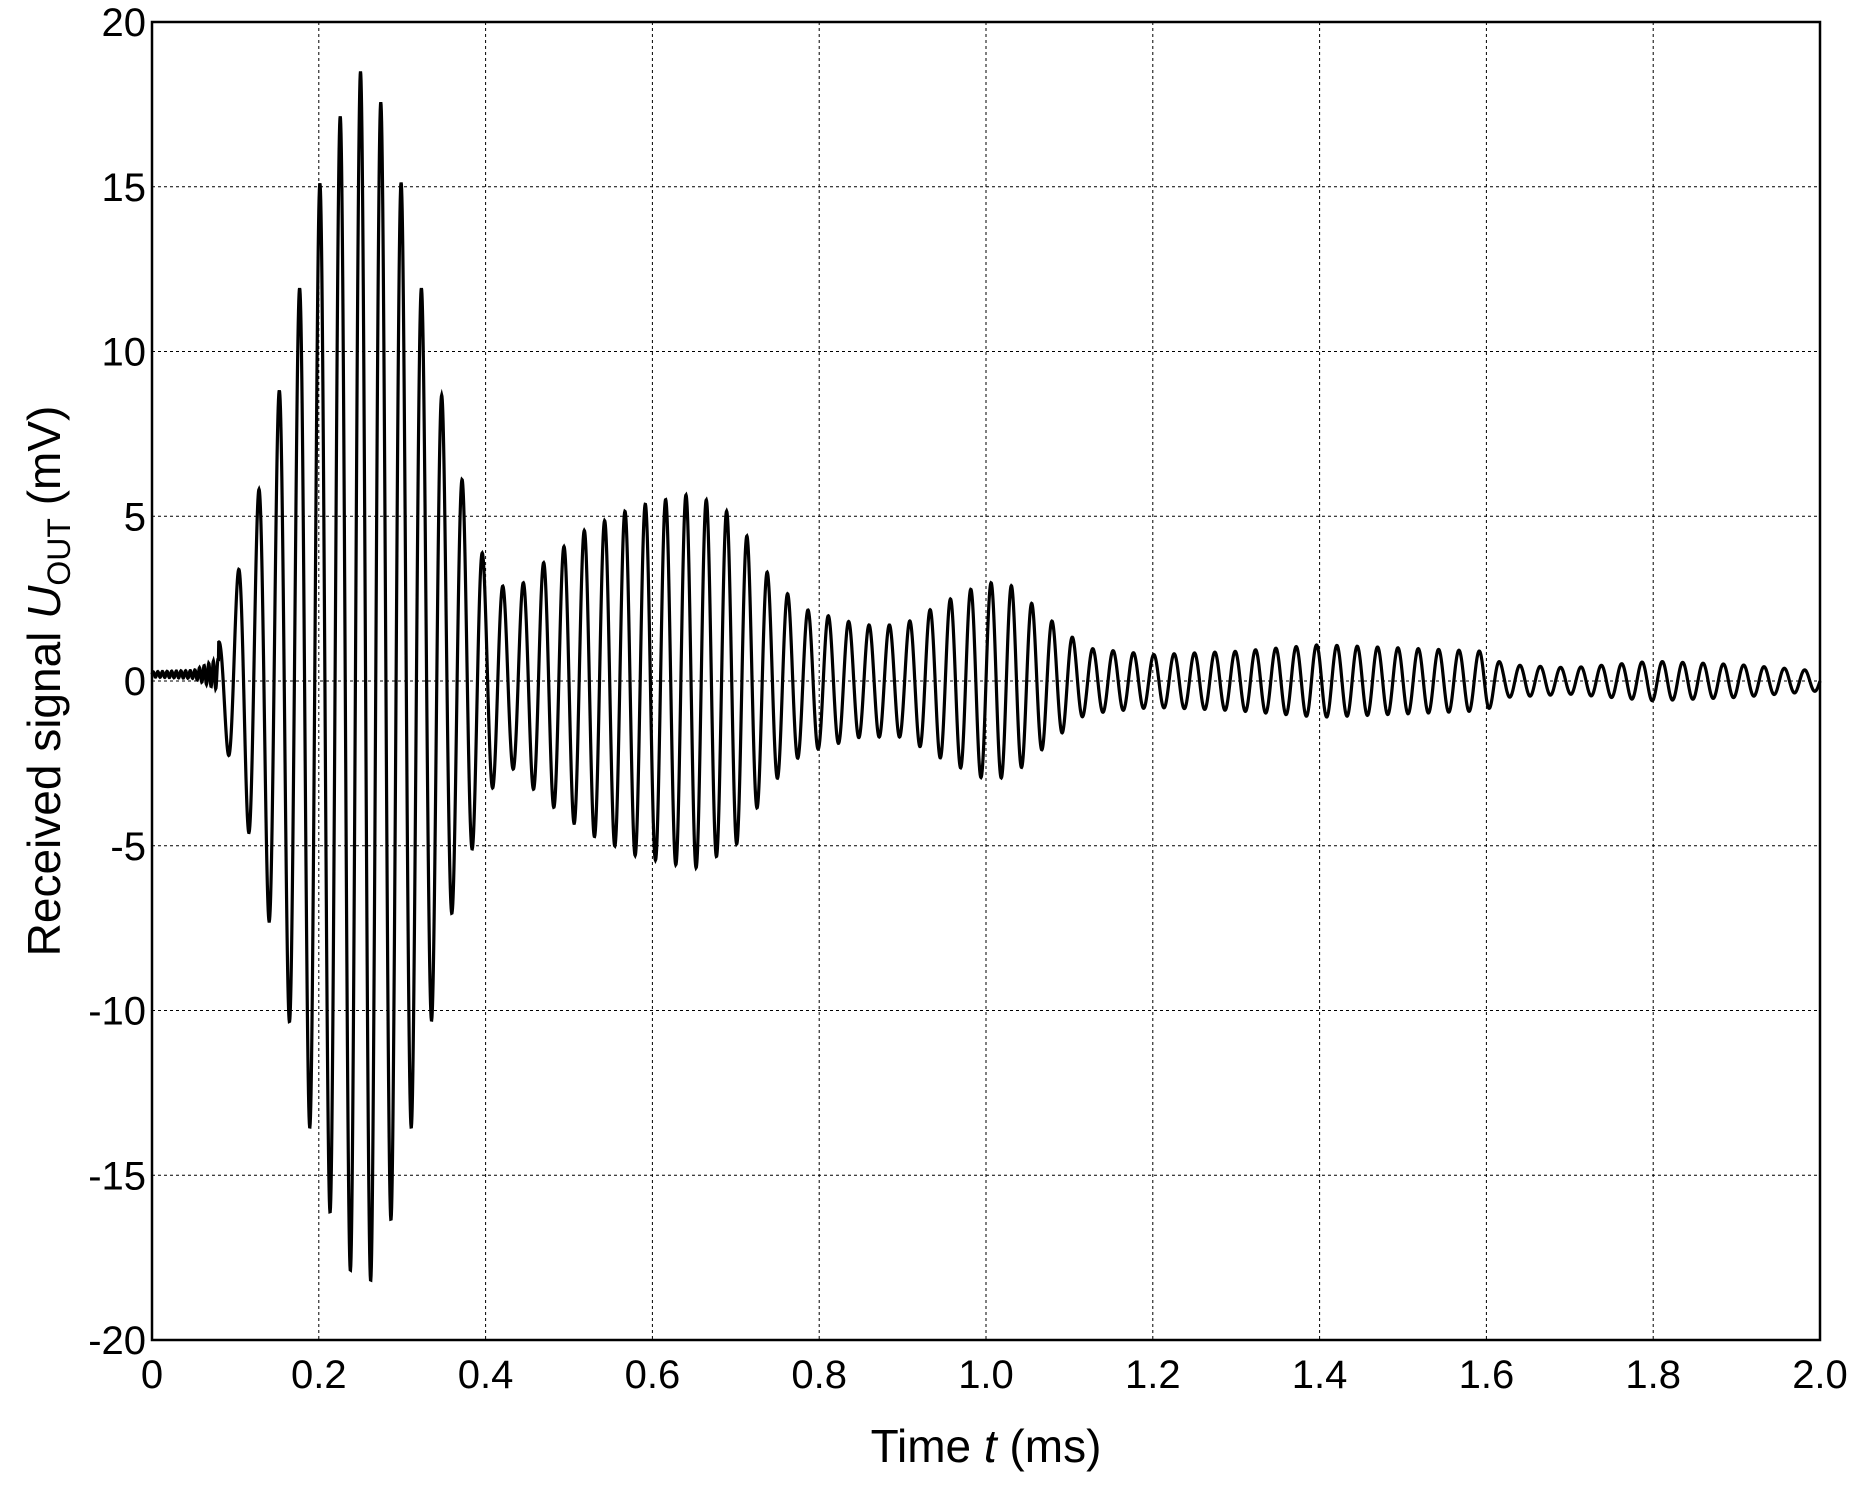  I want to click on y-axis-label: Received signal UOUT (mV), so click(47, 681).